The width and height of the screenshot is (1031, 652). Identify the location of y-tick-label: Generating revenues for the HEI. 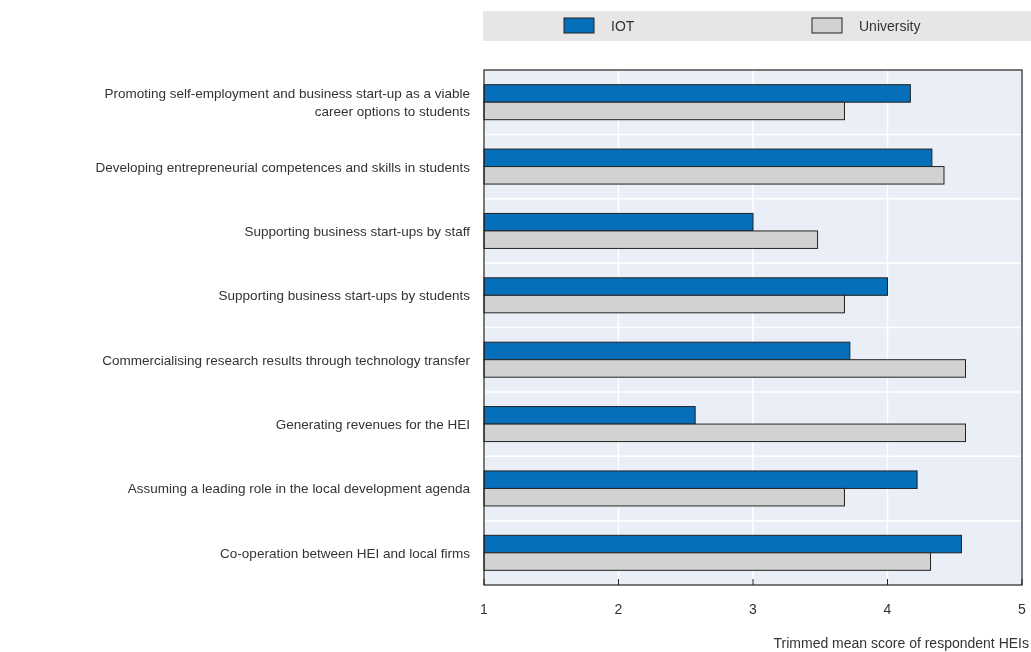
(372, 425).